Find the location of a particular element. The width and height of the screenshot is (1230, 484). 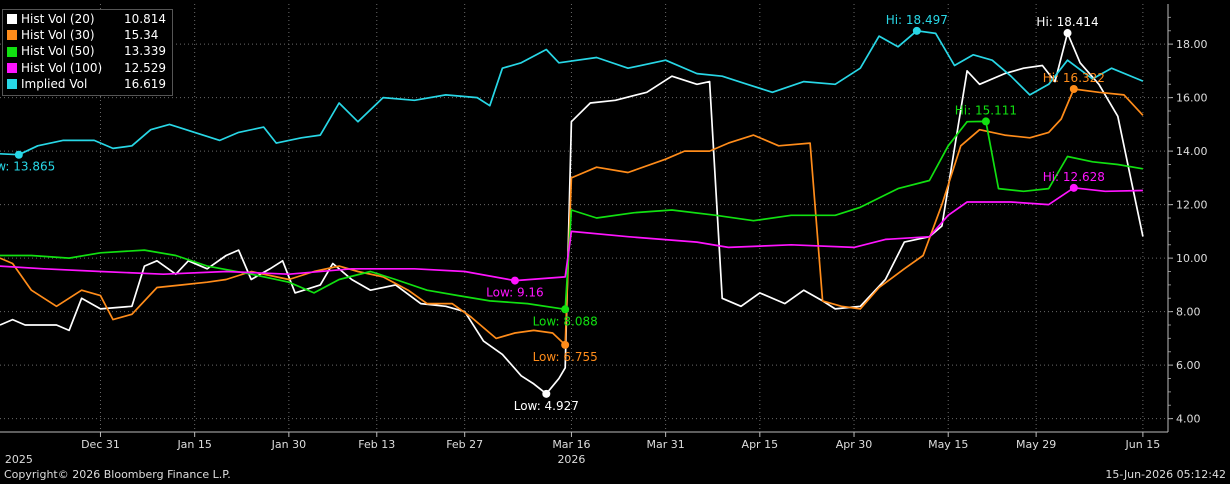

legend-entry: Hist Vol (100) 12.529 is located at coordinates (86, 68).